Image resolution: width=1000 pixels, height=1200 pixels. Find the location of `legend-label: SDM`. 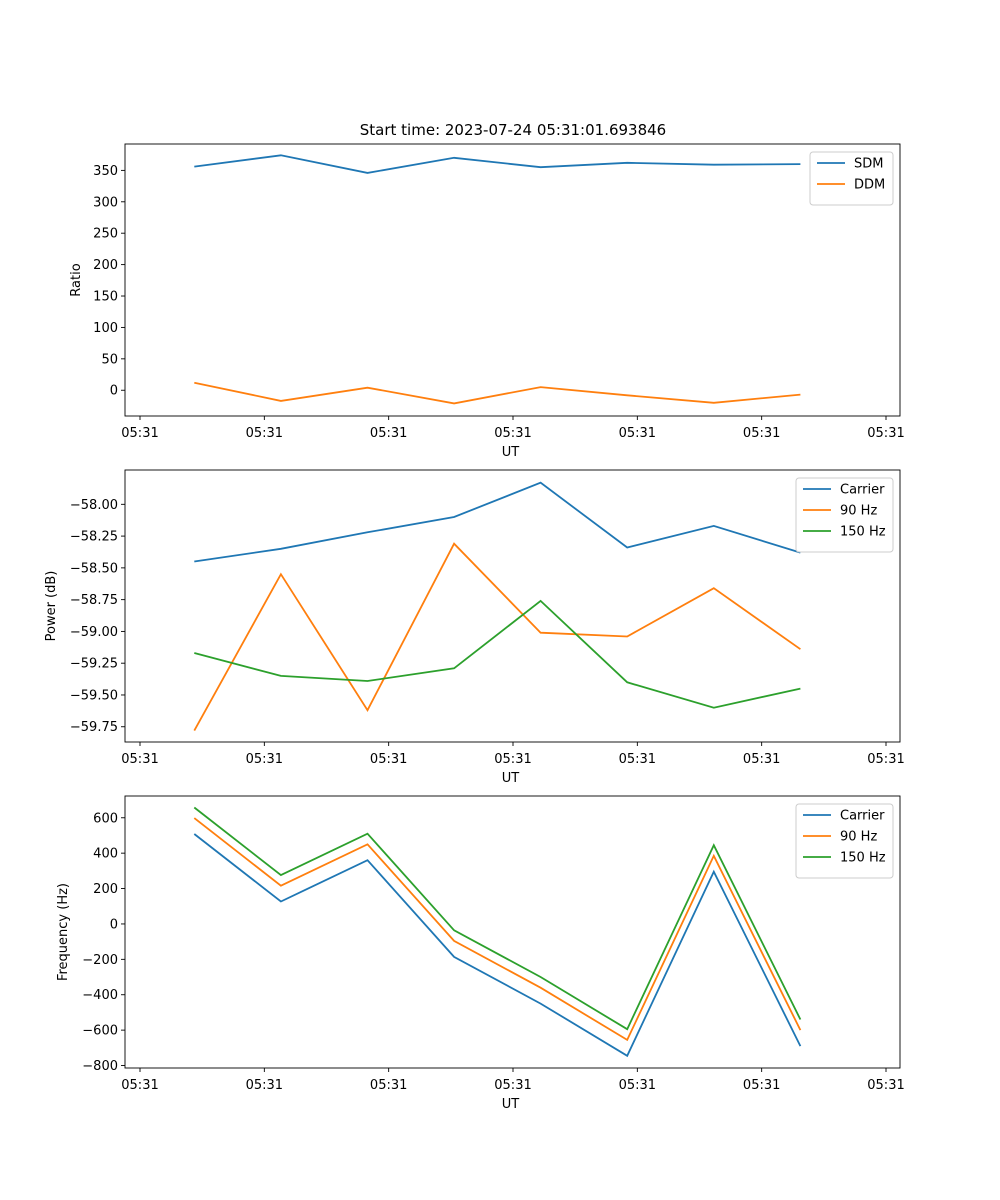

legend-label: SDM is located at coordinates (868, 164).